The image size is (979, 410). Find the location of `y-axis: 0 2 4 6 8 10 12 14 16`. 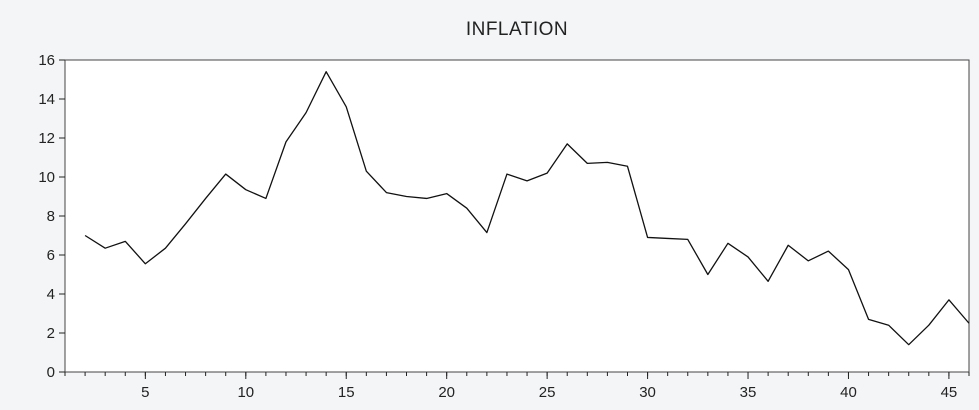

y-axis: 0 2 4 6 8 10 12 14 16 is located at coordinates (51, 216).